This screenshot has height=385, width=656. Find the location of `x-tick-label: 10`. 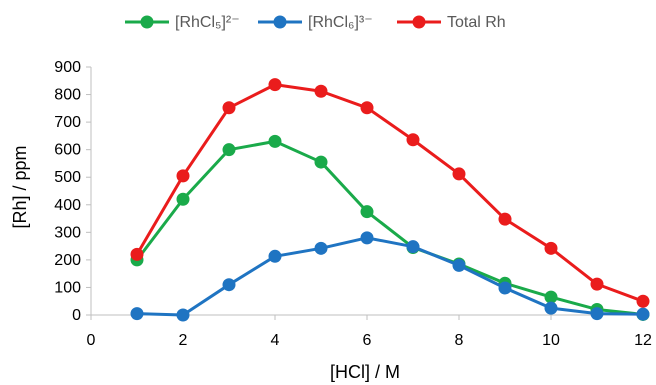

x-tick-label: 10 is located at coordinates (551, 340).